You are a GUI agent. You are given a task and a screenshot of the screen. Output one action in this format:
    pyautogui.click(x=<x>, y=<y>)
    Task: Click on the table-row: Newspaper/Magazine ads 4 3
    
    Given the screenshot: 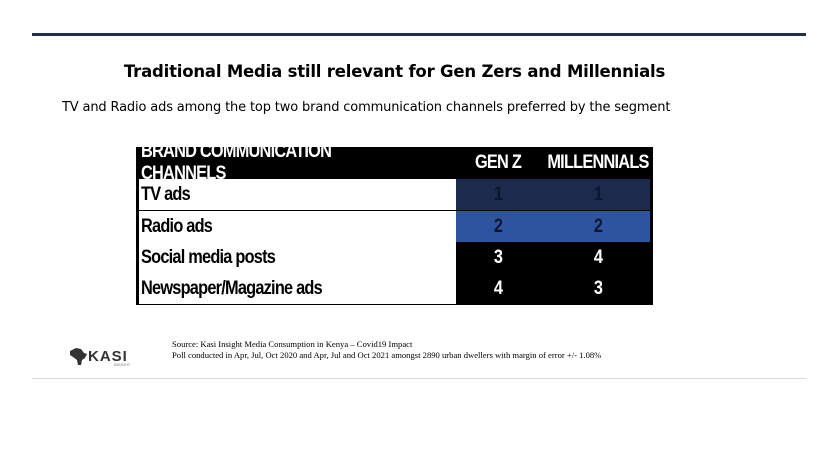 What is the action you would take?
    pyautogui.click(x=394, y=288)
    